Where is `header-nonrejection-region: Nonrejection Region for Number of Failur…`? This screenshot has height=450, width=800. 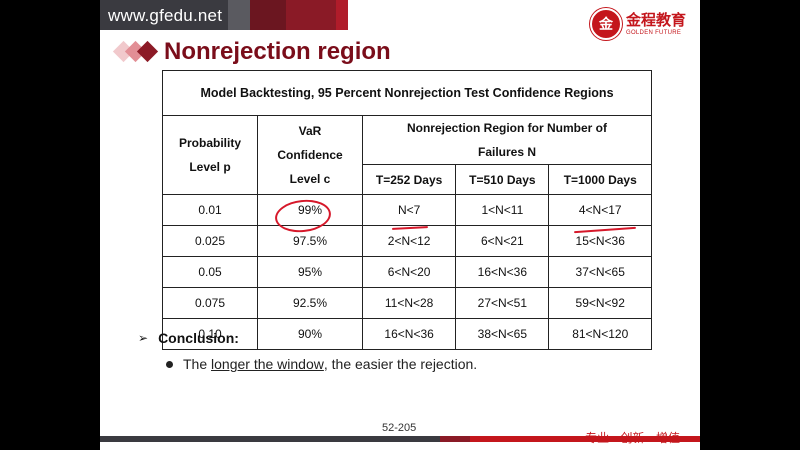 header-nonrejection-region: Nonrejection Region for Number of Failur… is located at coordinates (507, 140).